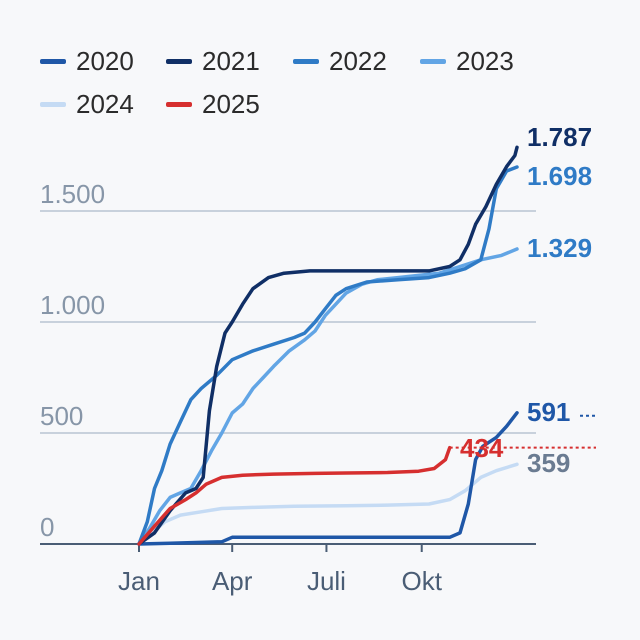 The image size is (640, 640). What do you see at coordinates (47, 527) in the screenshot?
I see `y-tick-label: 0` at bounding box center [47, 527].